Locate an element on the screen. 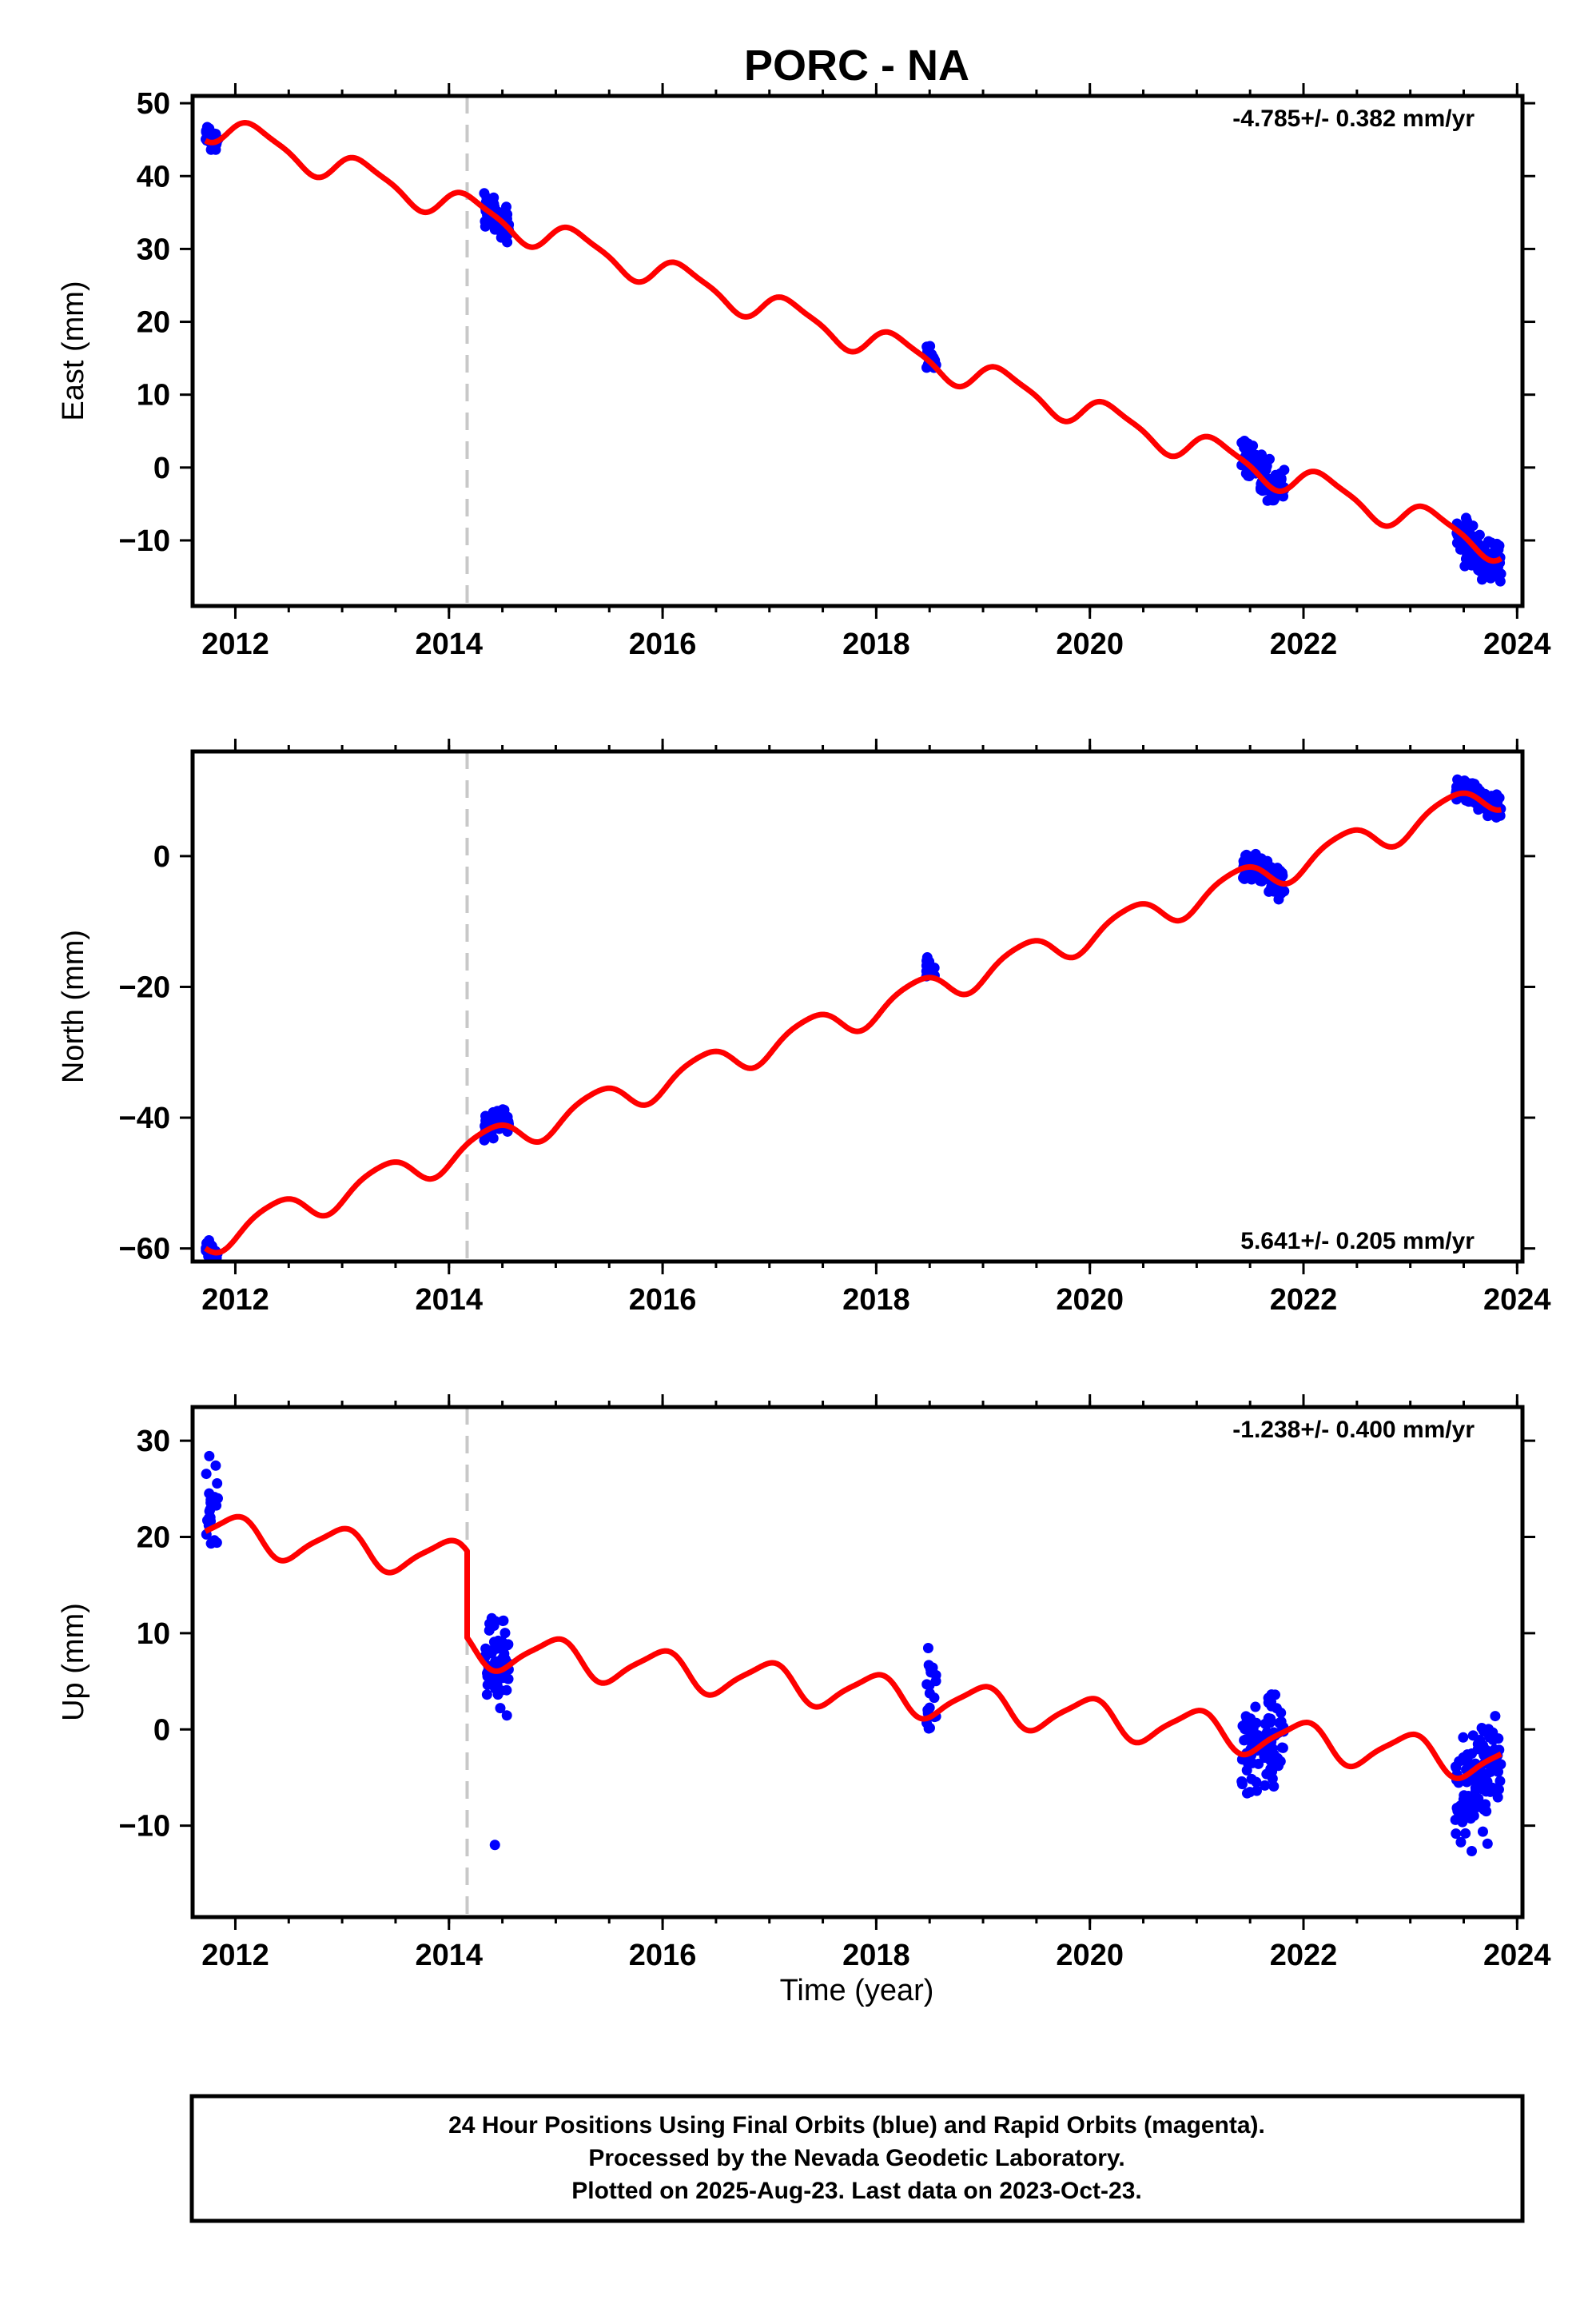 The width and height of the screenshot is (1596, 2320). chart-title: PORC - NA is located at coordinates (856, 66).